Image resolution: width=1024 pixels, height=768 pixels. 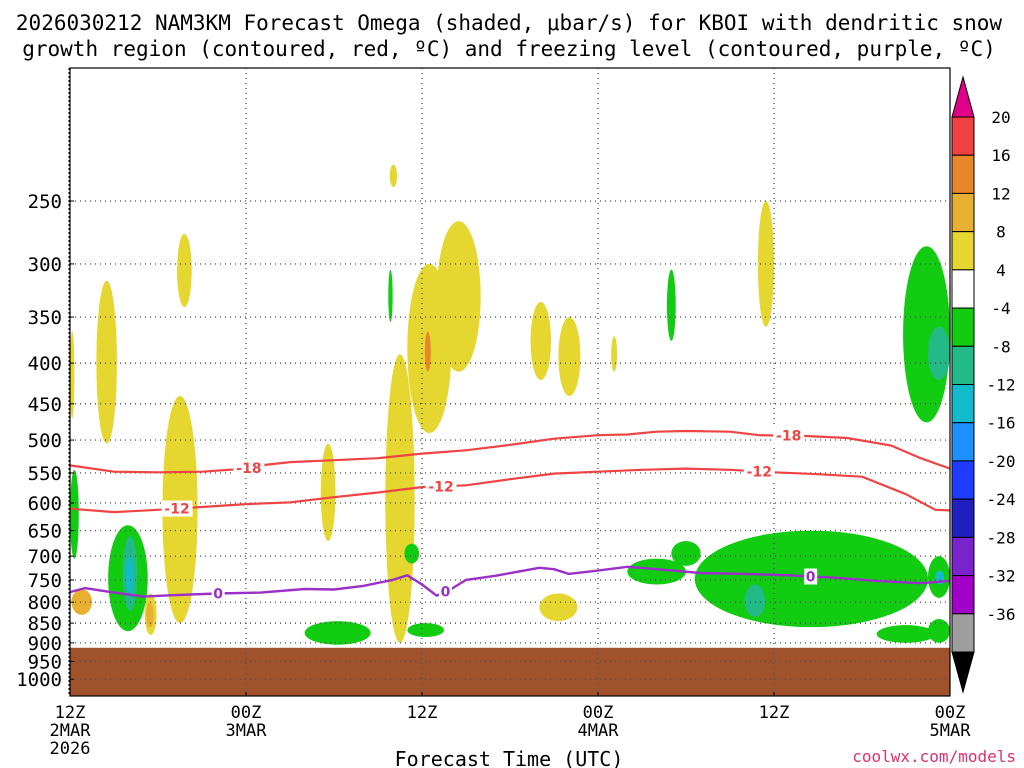 What do you see at coordinates (176, 510) in the screenshot?
I see `dgz-contour-1-label-0: -12` at bounding box center [176, 510].